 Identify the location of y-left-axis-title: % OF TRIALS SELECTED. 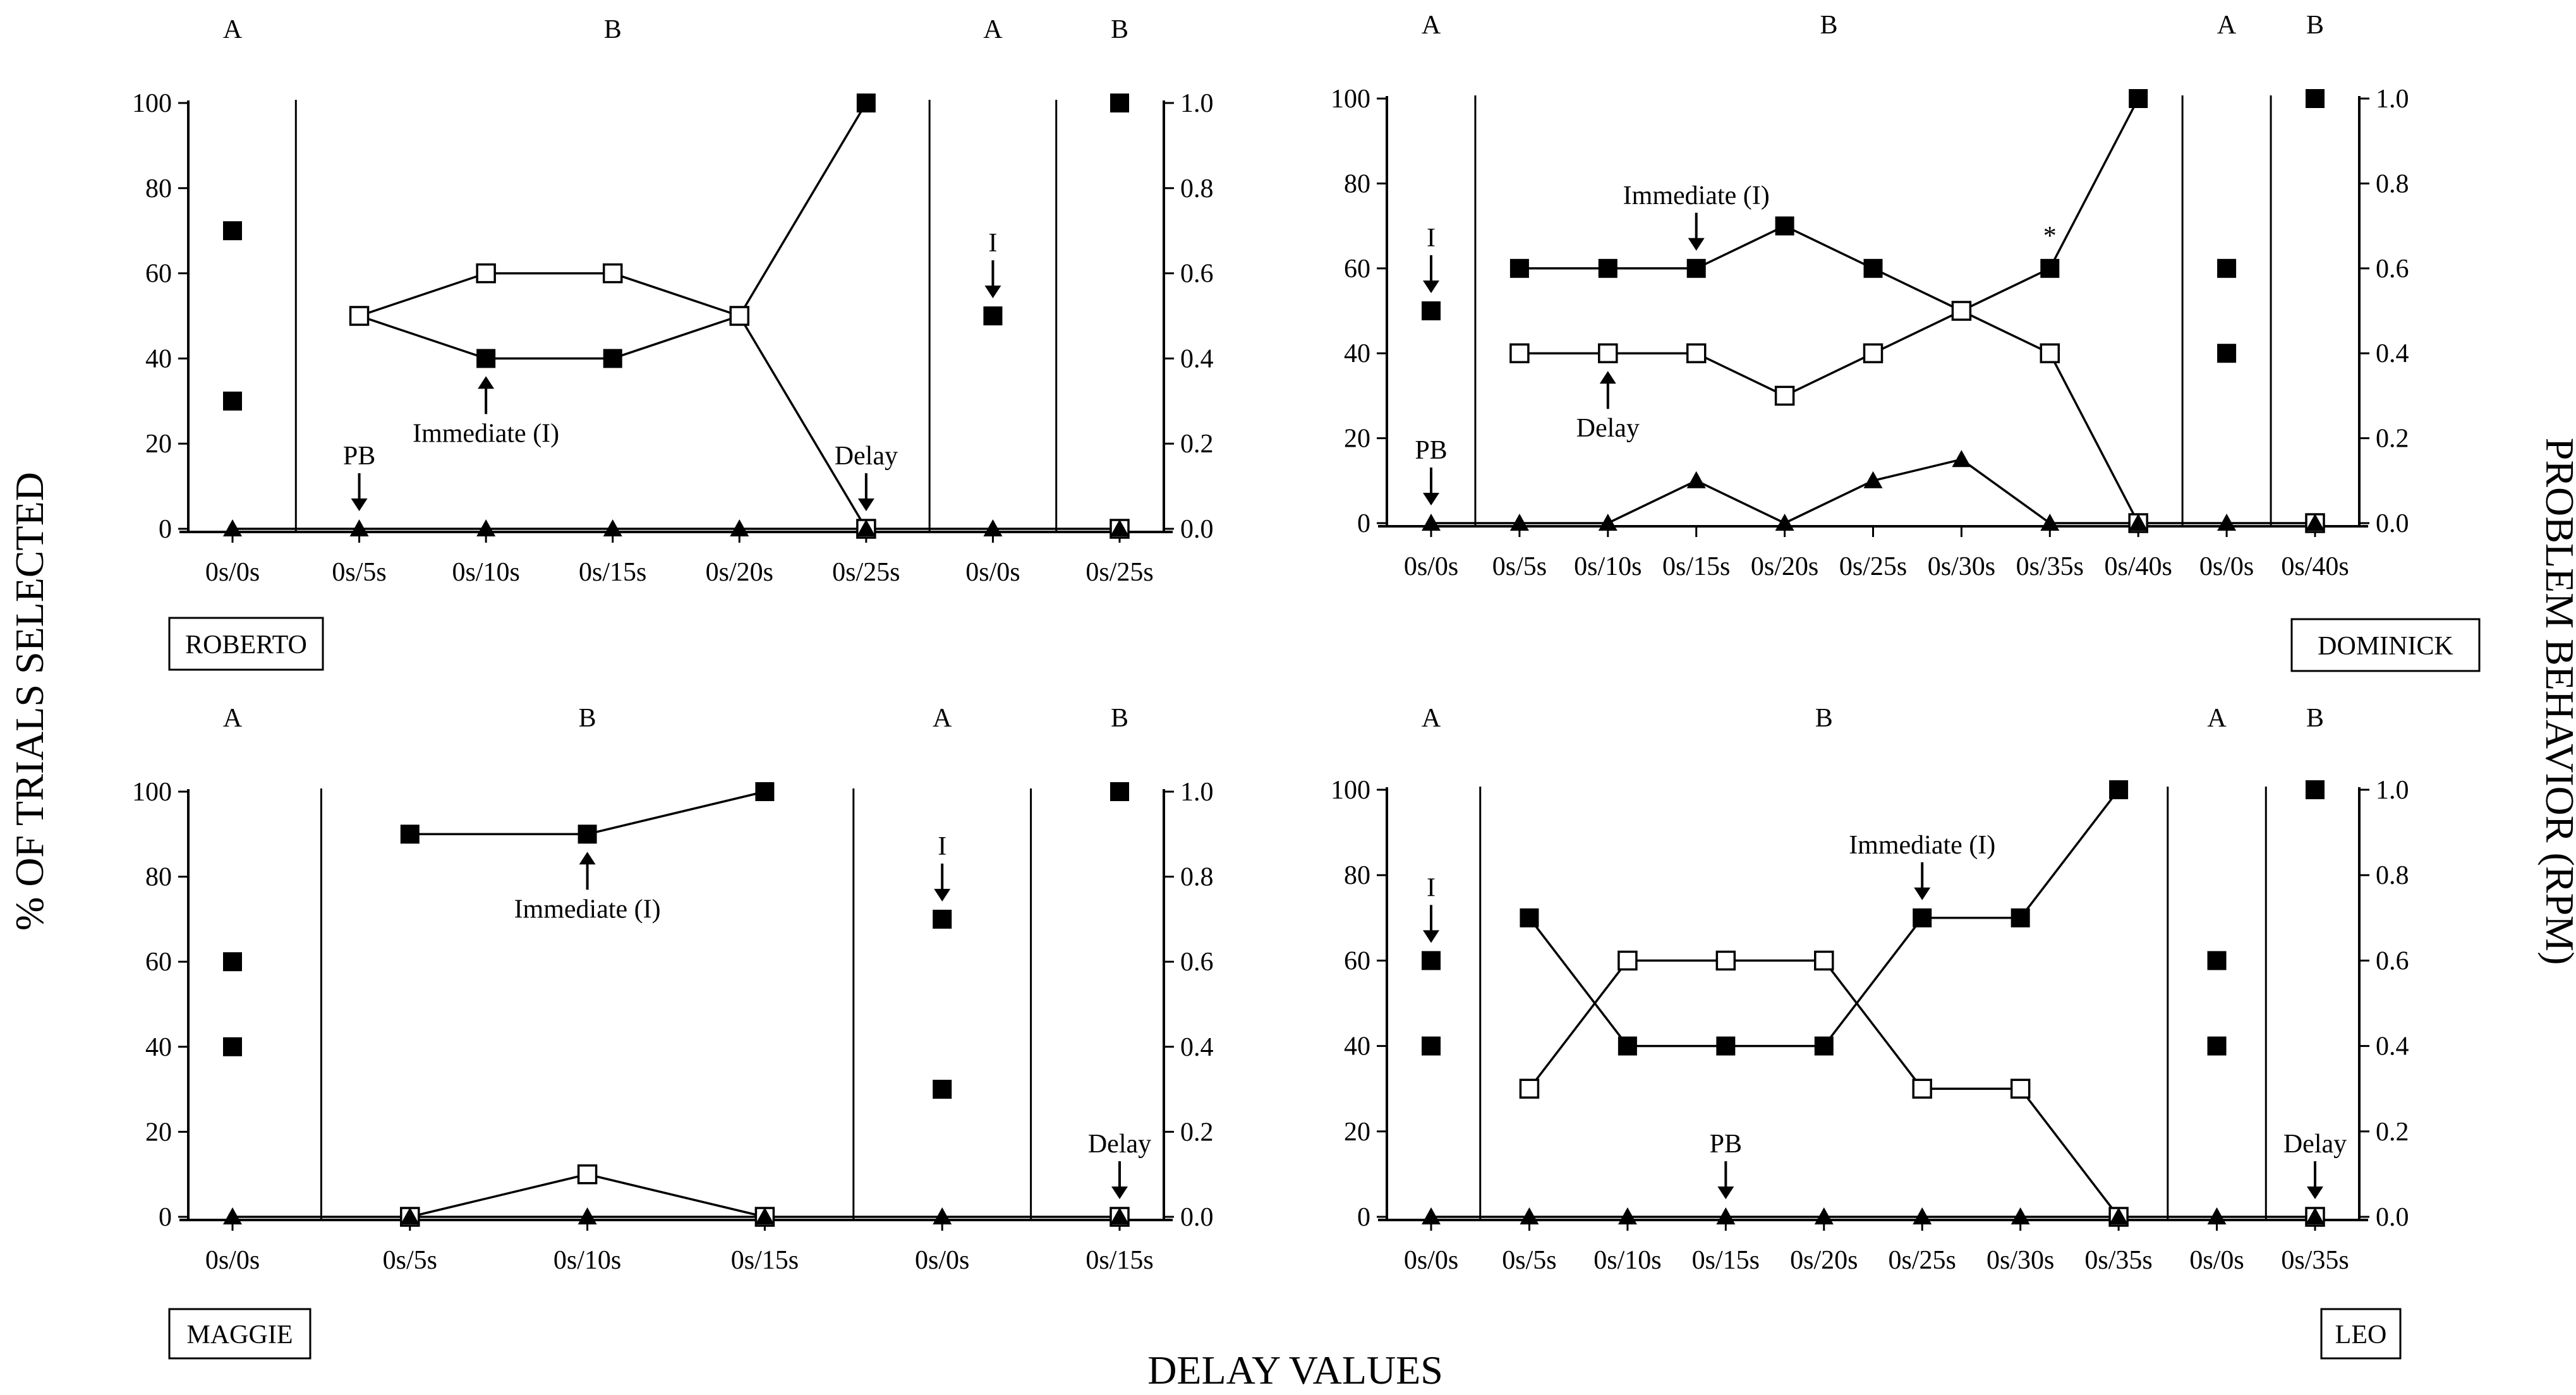
(29, 701).